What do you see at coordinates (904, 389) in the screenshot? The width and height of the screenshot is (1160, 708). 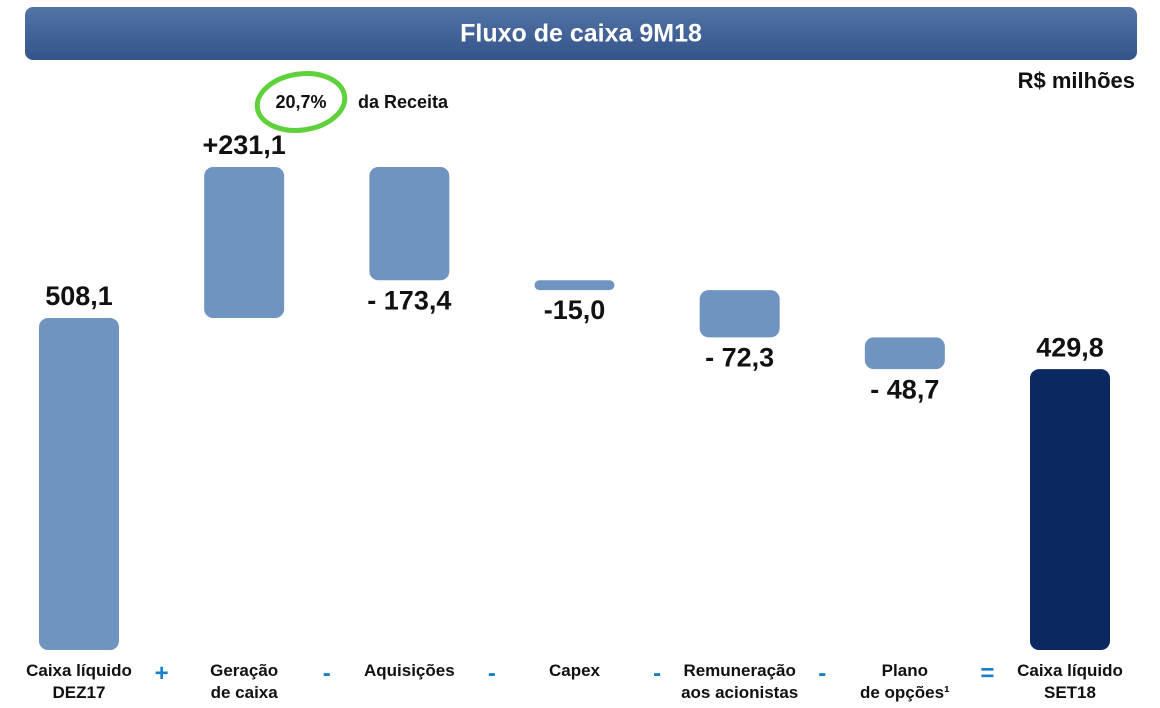 I see `value-label: - 48,7` at bounding box center [904, 389].